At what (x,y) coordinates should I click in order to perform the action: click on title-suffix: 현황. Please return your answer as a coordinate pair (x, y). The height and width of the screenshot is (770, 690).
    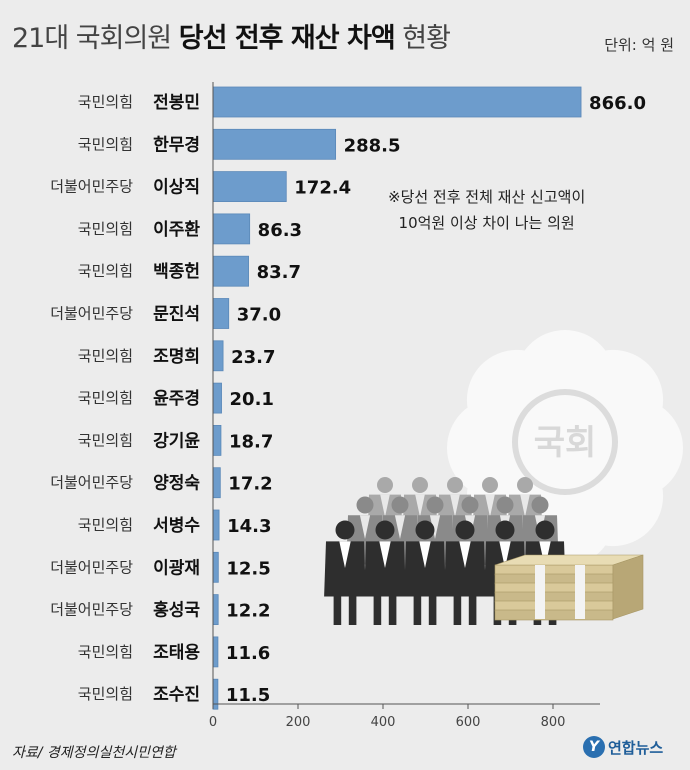
    Looking at the image, I should click on (426, 38).